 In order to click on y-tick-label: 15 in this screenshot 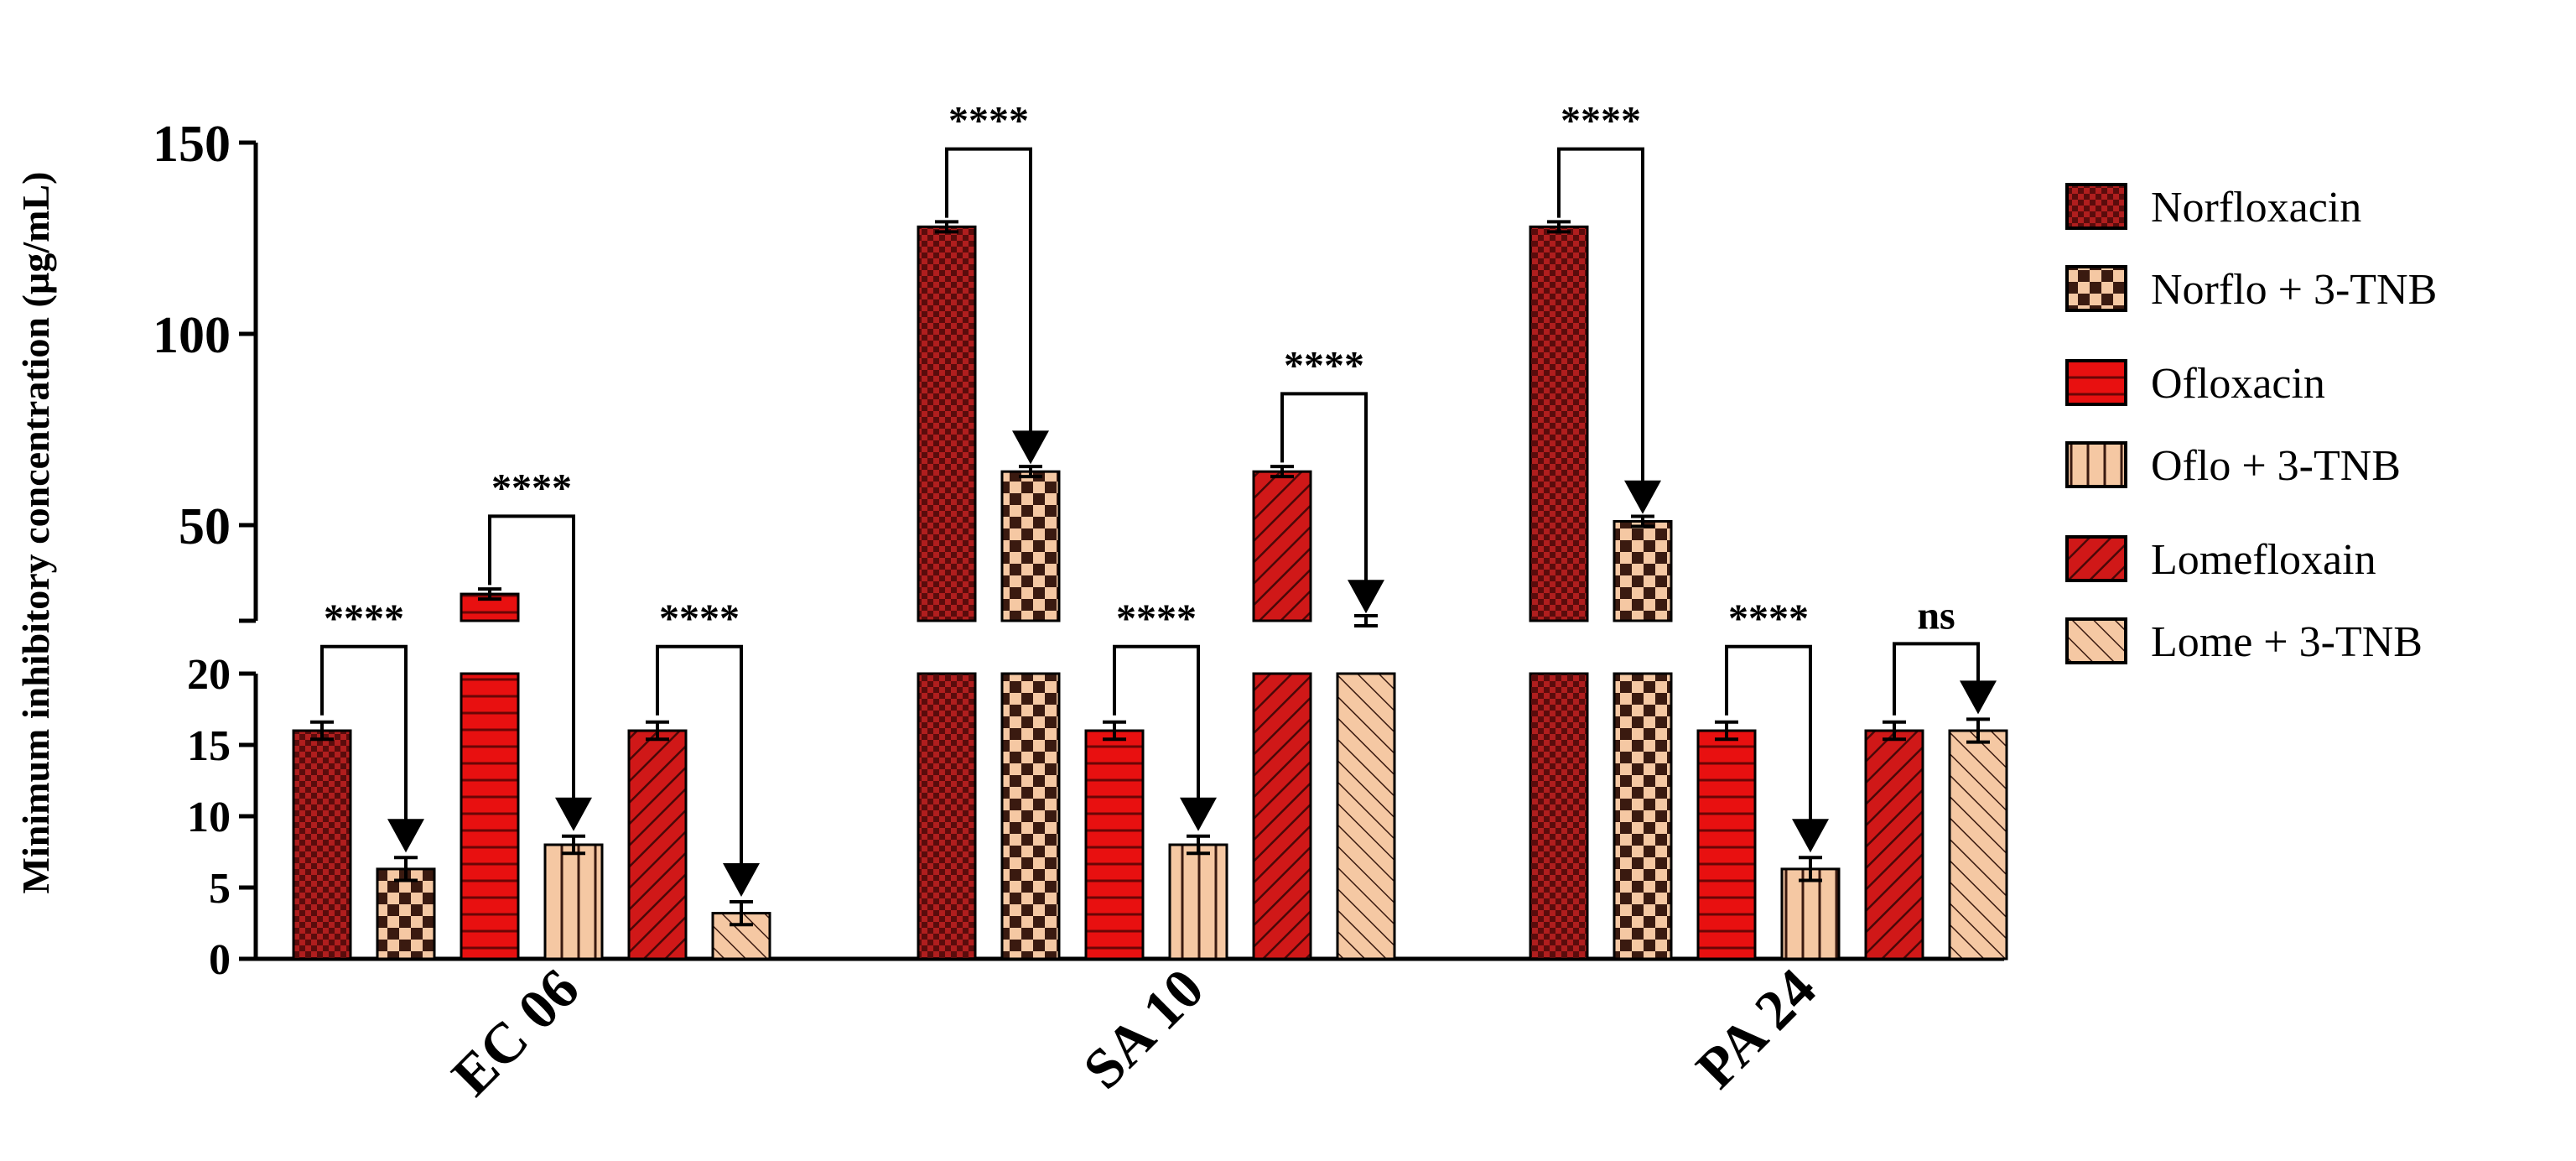, I will do `click(209, 746)`.